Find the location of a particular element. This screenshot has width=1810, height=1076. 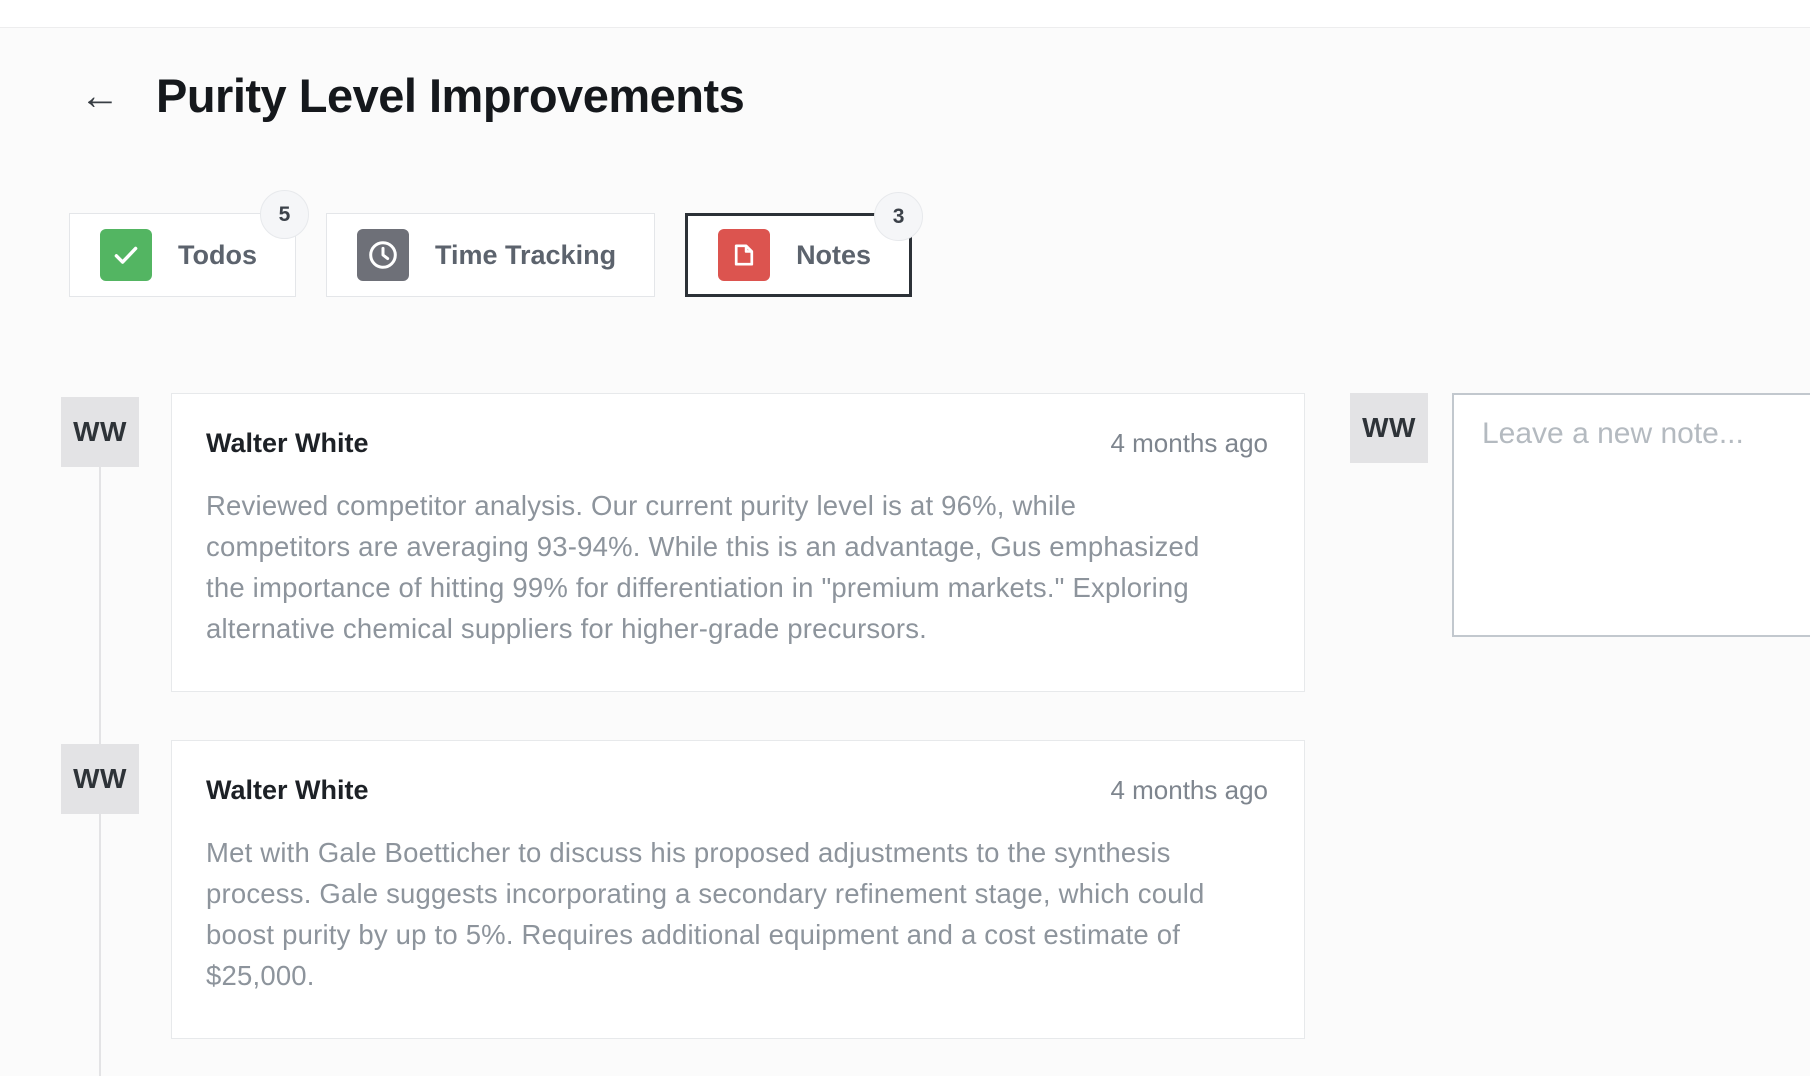

check-icon is located at coordinates (126, 255).